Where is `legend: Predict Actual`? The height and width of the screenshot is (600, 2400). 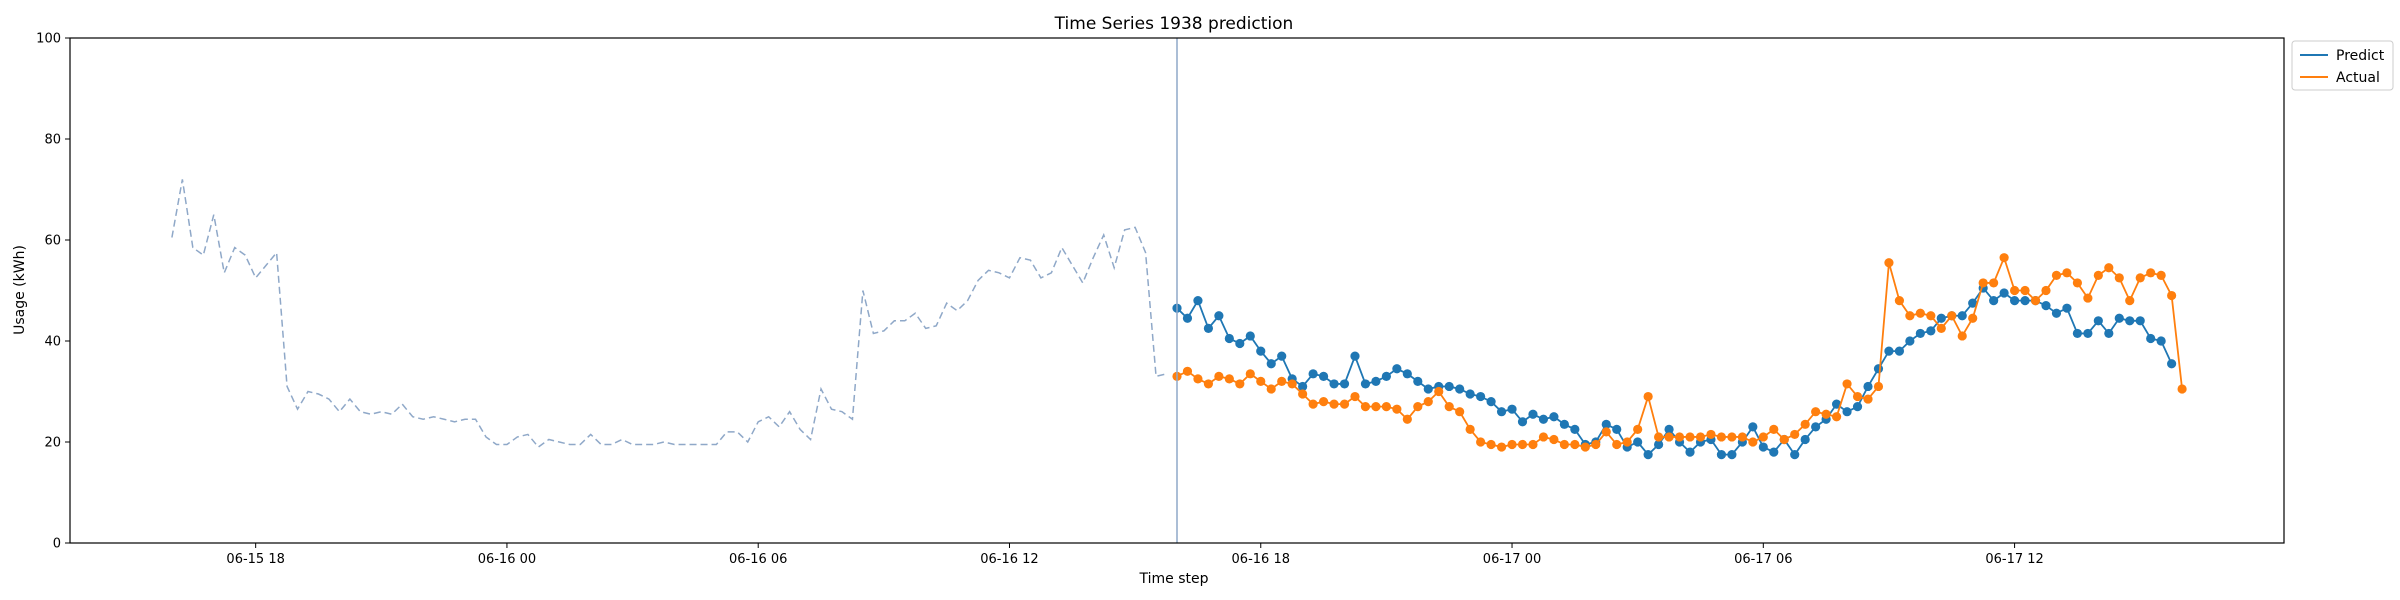 legend: Predict Actual is located at coordinates (2342, 65).